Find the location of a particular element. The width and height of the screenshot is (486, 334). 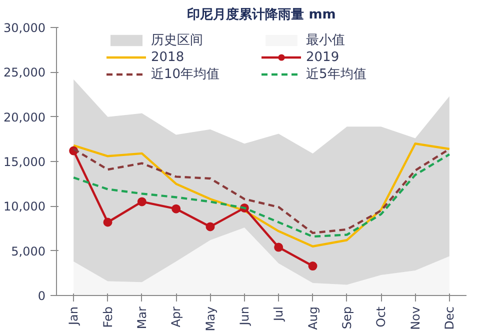

chart-title: 印尼月度累计降雨量 mm is located at coordinates (261, 14).